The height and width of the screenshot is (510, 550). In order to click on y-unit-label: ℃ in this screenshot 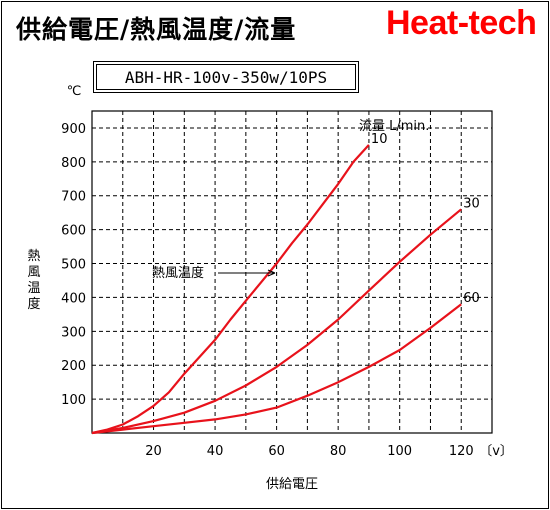, I will do `click(74, 91)`.